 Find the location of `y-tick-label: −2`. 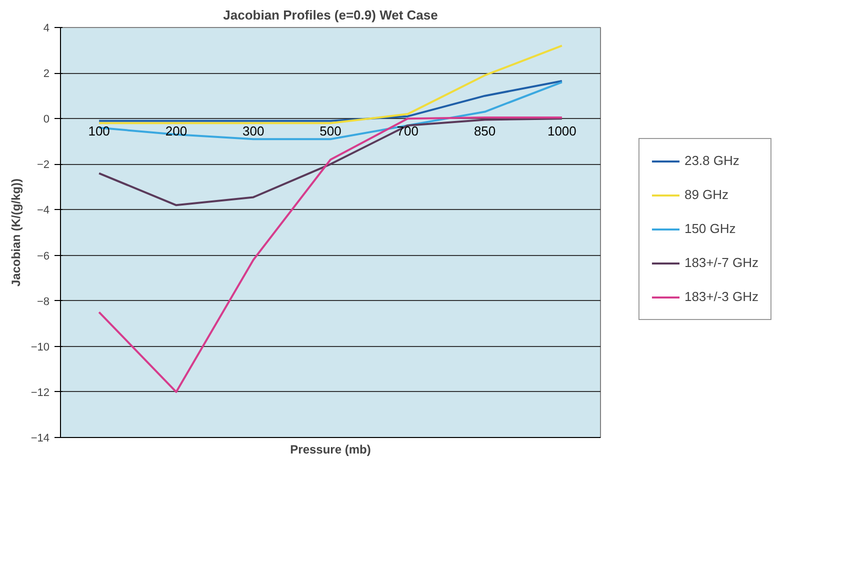

y-tick-label: −2 is located at coordinates (43, 165).